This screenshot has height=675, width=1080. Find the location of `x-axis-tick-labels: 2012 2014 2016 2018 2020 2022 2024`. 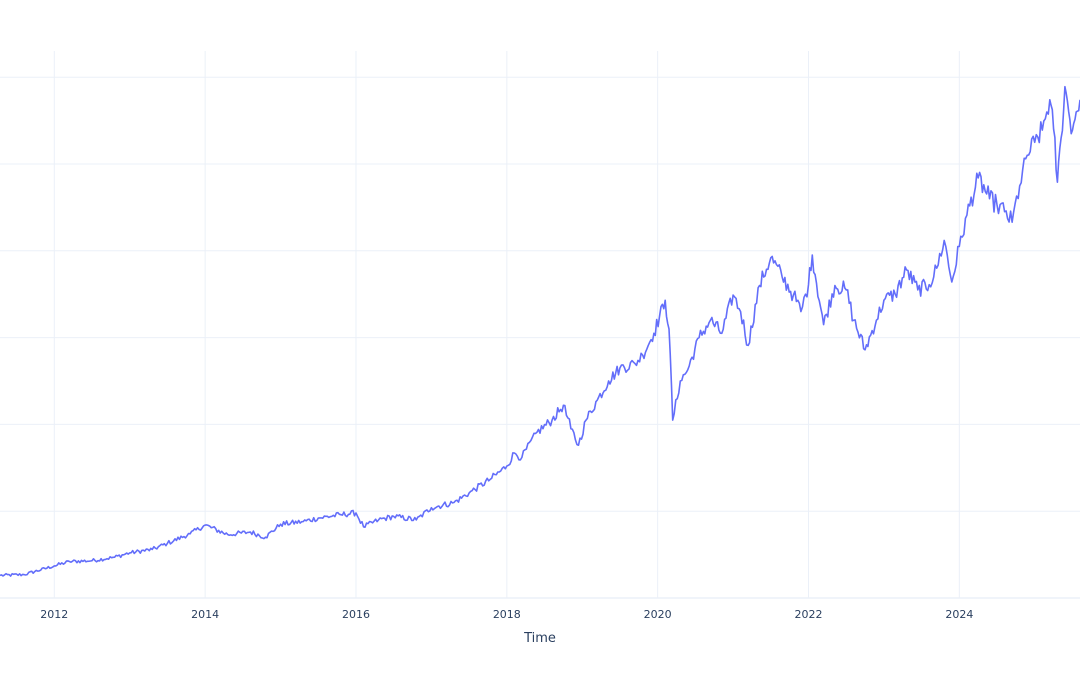

x-axis-tick-labels: 2012 2014 2016 2018 2020 2022 2024 is located at coordinates (506, 614).